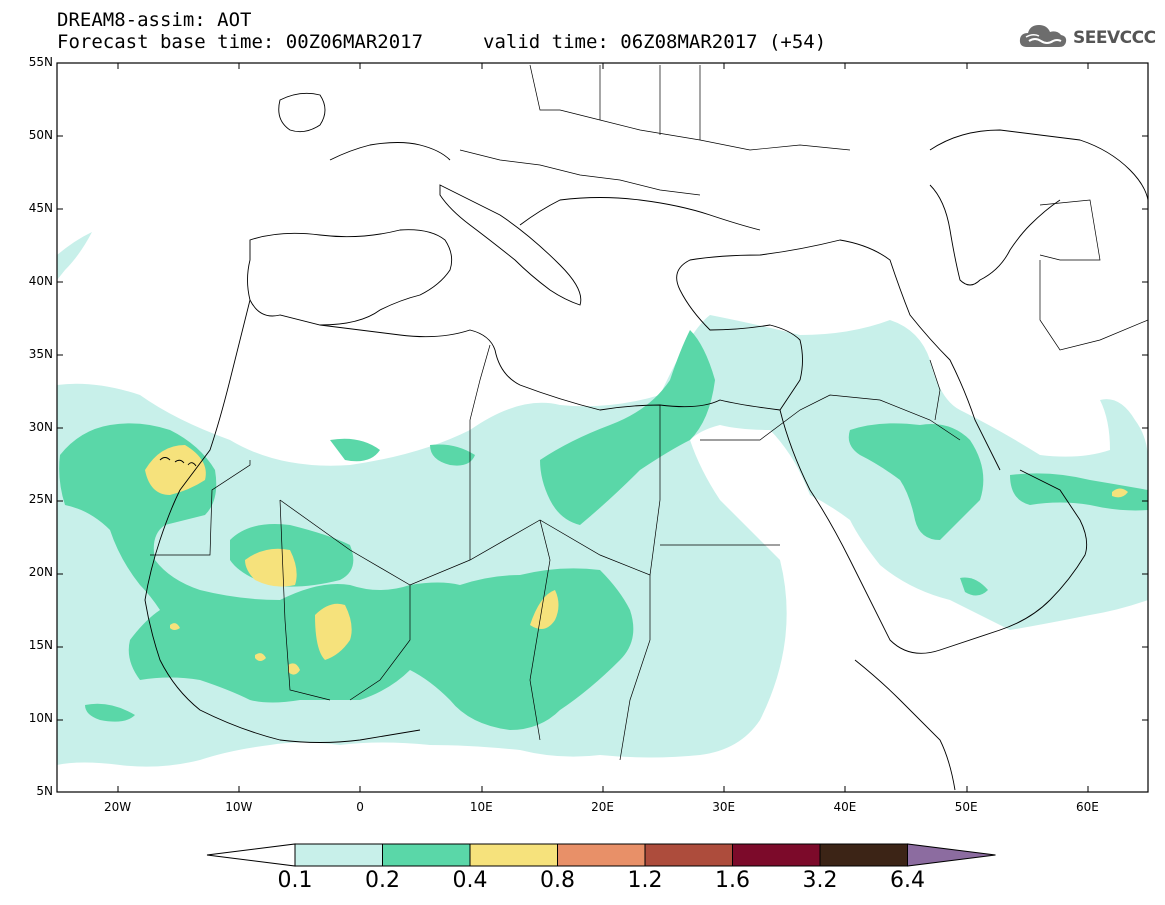 This screenshot has height=905, width=1165. Describe the element at coordinates (655, 42) in the screenshot. I see `valid-time: valid time: 06Z08MAR2017 (+54)` at that location.